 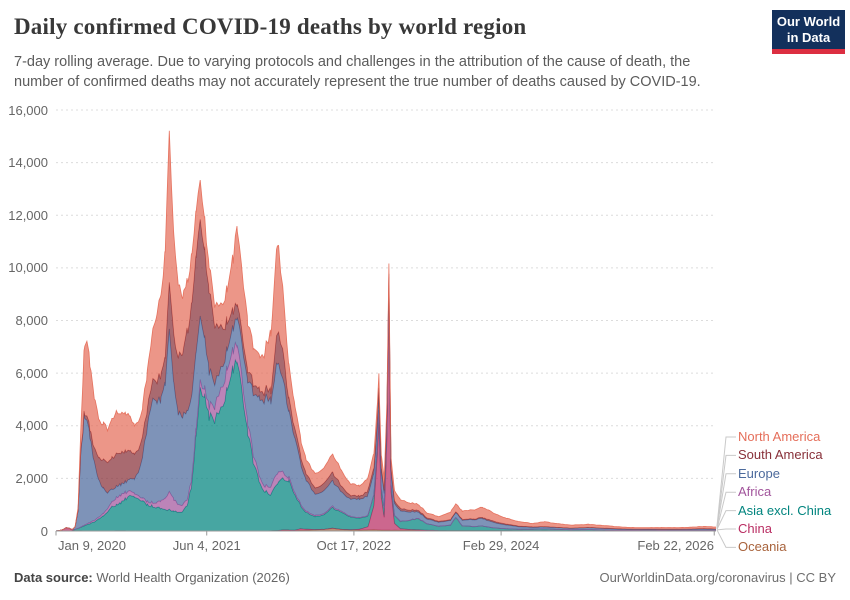 What do you see at coordinates (53, 577) in the screenshot?
I see `data-source-label: Data source:` at bounding box center [53, 577].